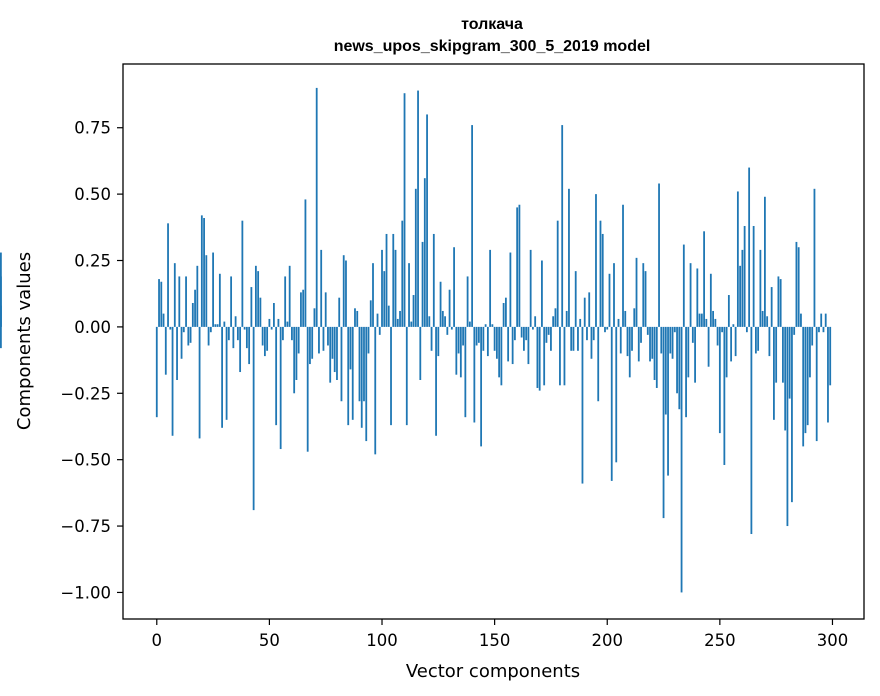  Describe the element at coordinates (85, 393) in the screenshot. I see `y-tick-label: −0.25` at that location.